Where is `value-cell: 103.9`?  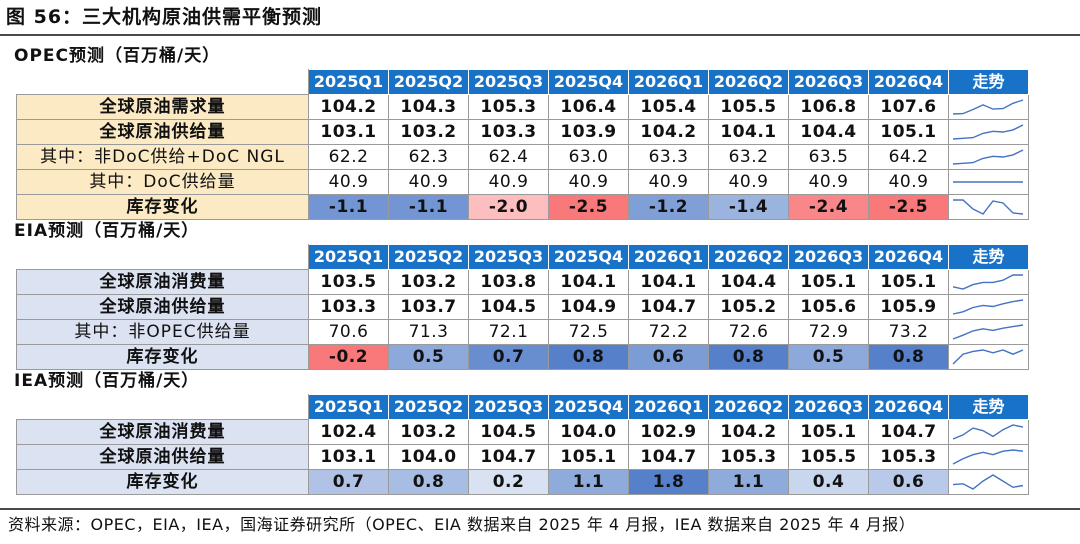
value-cell: 103.9 is located at coordinates (588, 132).